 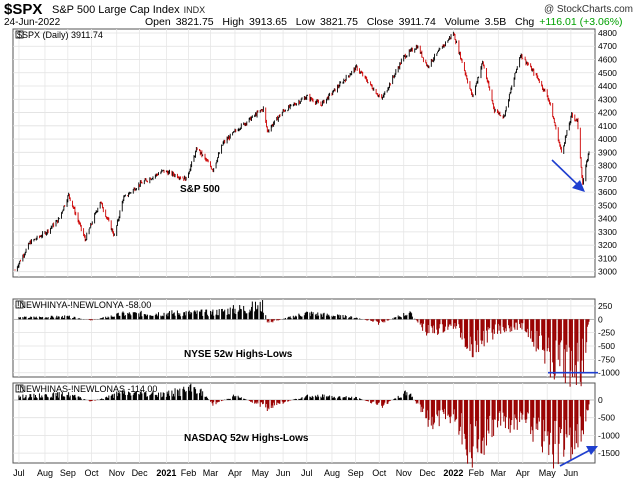 What do you see at coordinates (607, 258) in the screenshot?
I see `y-tick-label: 3100` at bounding box center [607, 258].